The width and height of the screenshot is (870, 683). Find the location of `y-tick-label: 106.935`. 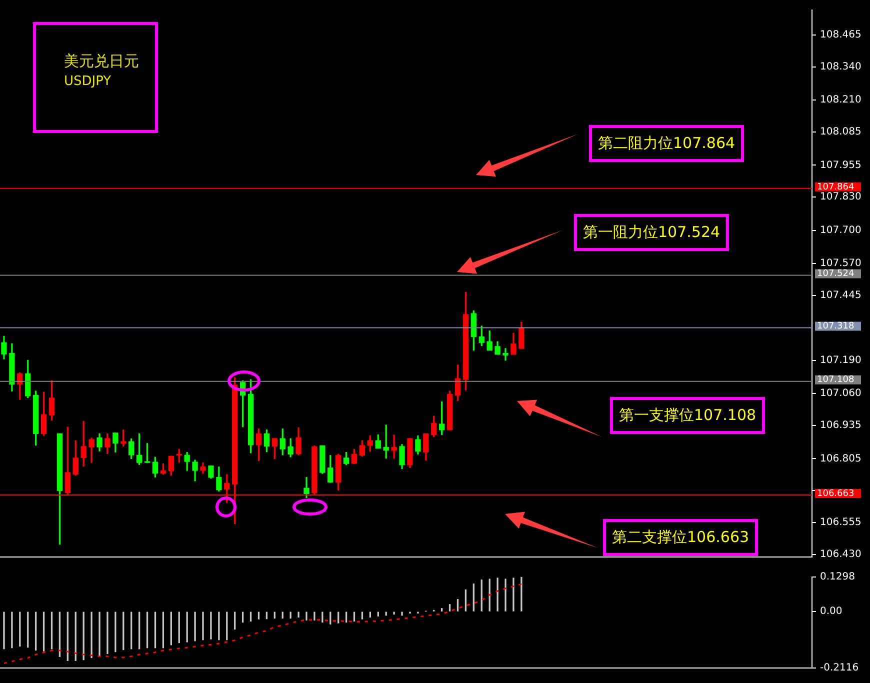

y-tick-label: 106.935 is located at coordinates (841, 426).